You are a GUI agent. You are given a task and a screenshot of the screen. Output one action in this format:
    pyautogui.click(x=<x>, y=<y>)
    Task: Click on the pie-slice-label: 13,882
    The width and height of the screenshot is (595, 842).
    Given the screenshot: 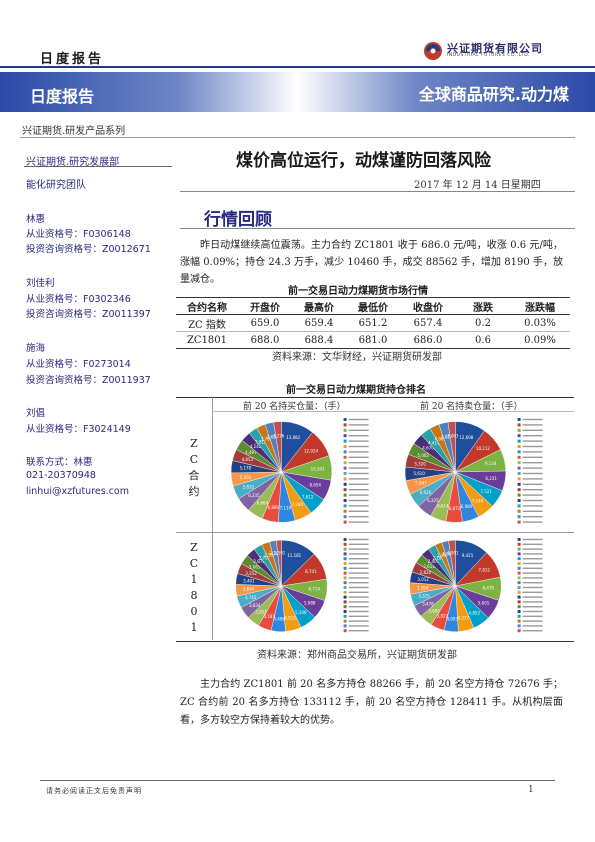 What is the action you would take?
    pyautogui.click(x=293, y=437)
    